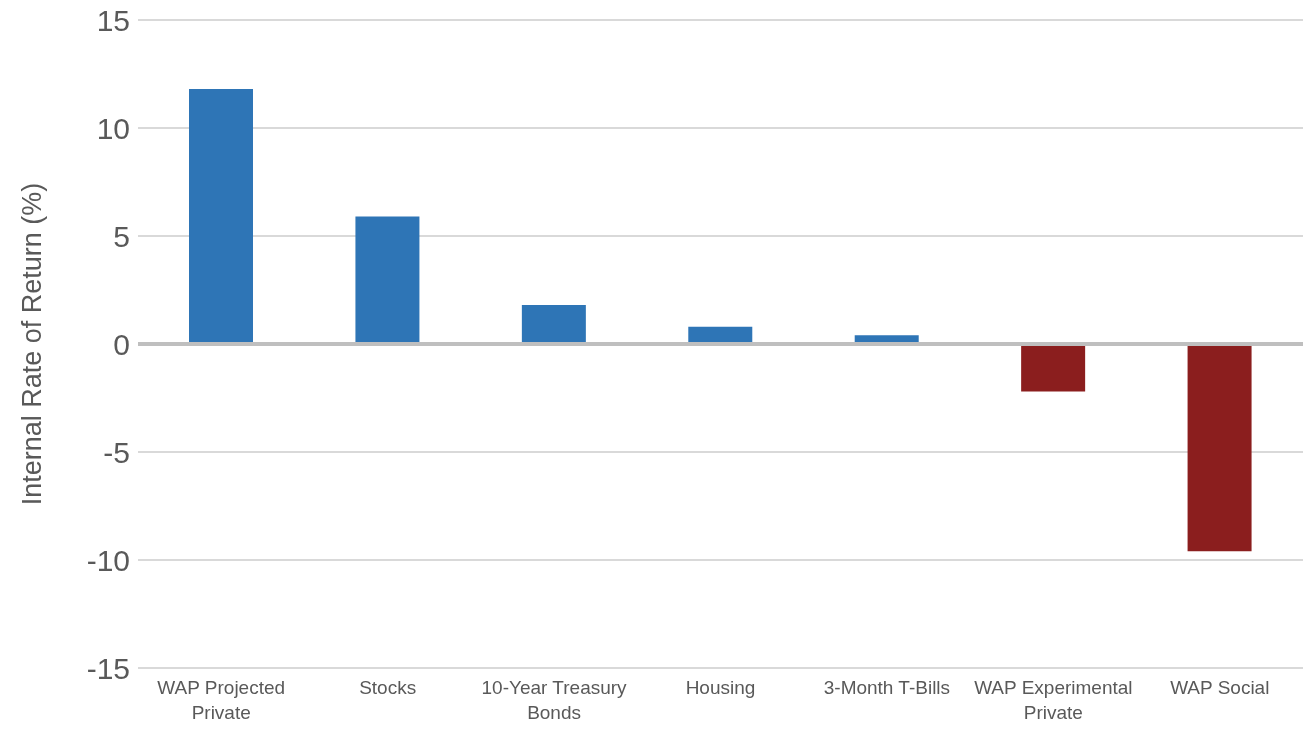  I want to click on x-tick-label: Housing, so click(720, 687).